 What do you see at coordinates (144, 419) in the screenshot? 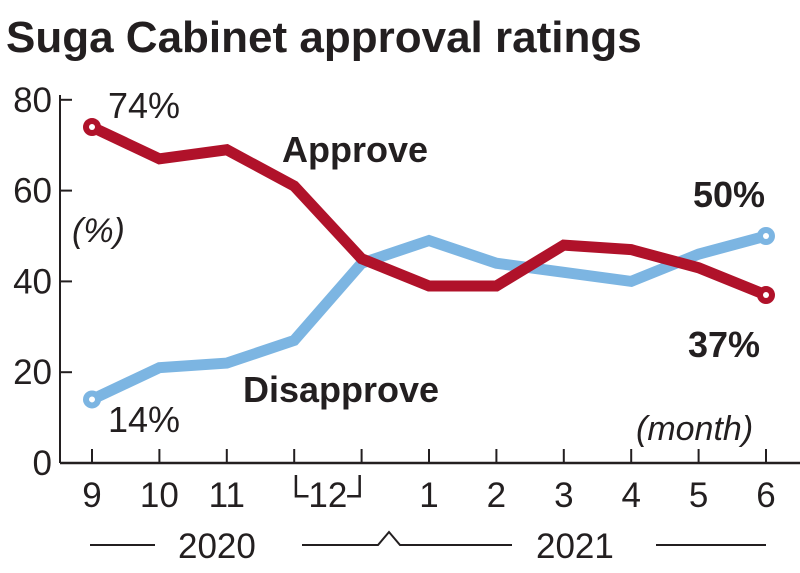
I see `label-disapprove-start: 14%` at bounding box center [144, 419].